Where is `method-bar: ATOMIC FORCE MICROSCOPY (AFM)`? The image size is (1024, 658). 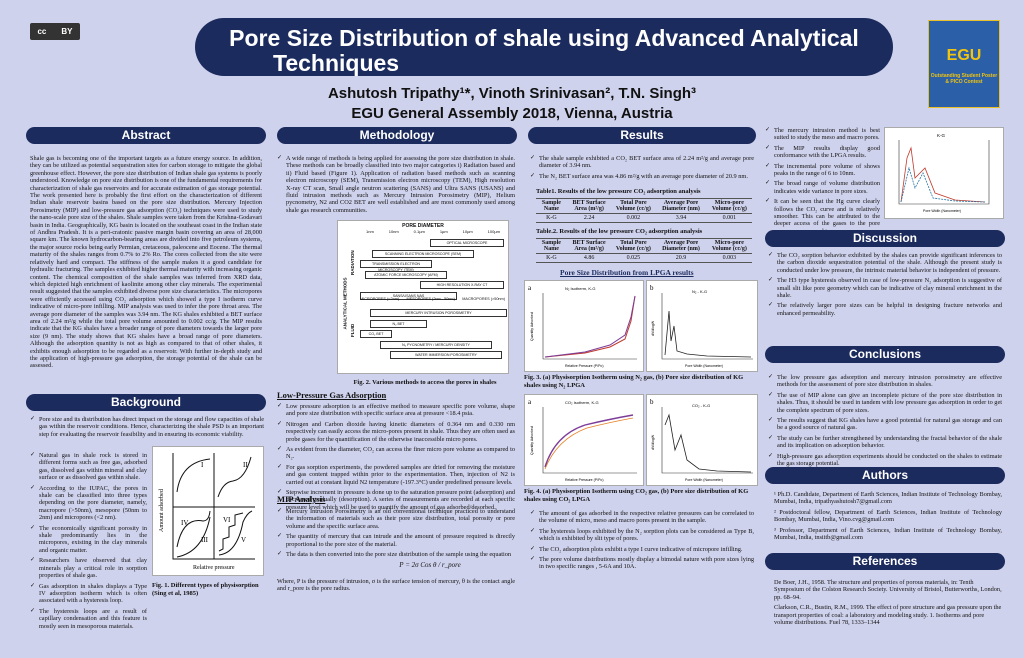
method-bar: ATOMIC FORCE MICROSCOPY (AFM) is located at coordinates (406, 274).